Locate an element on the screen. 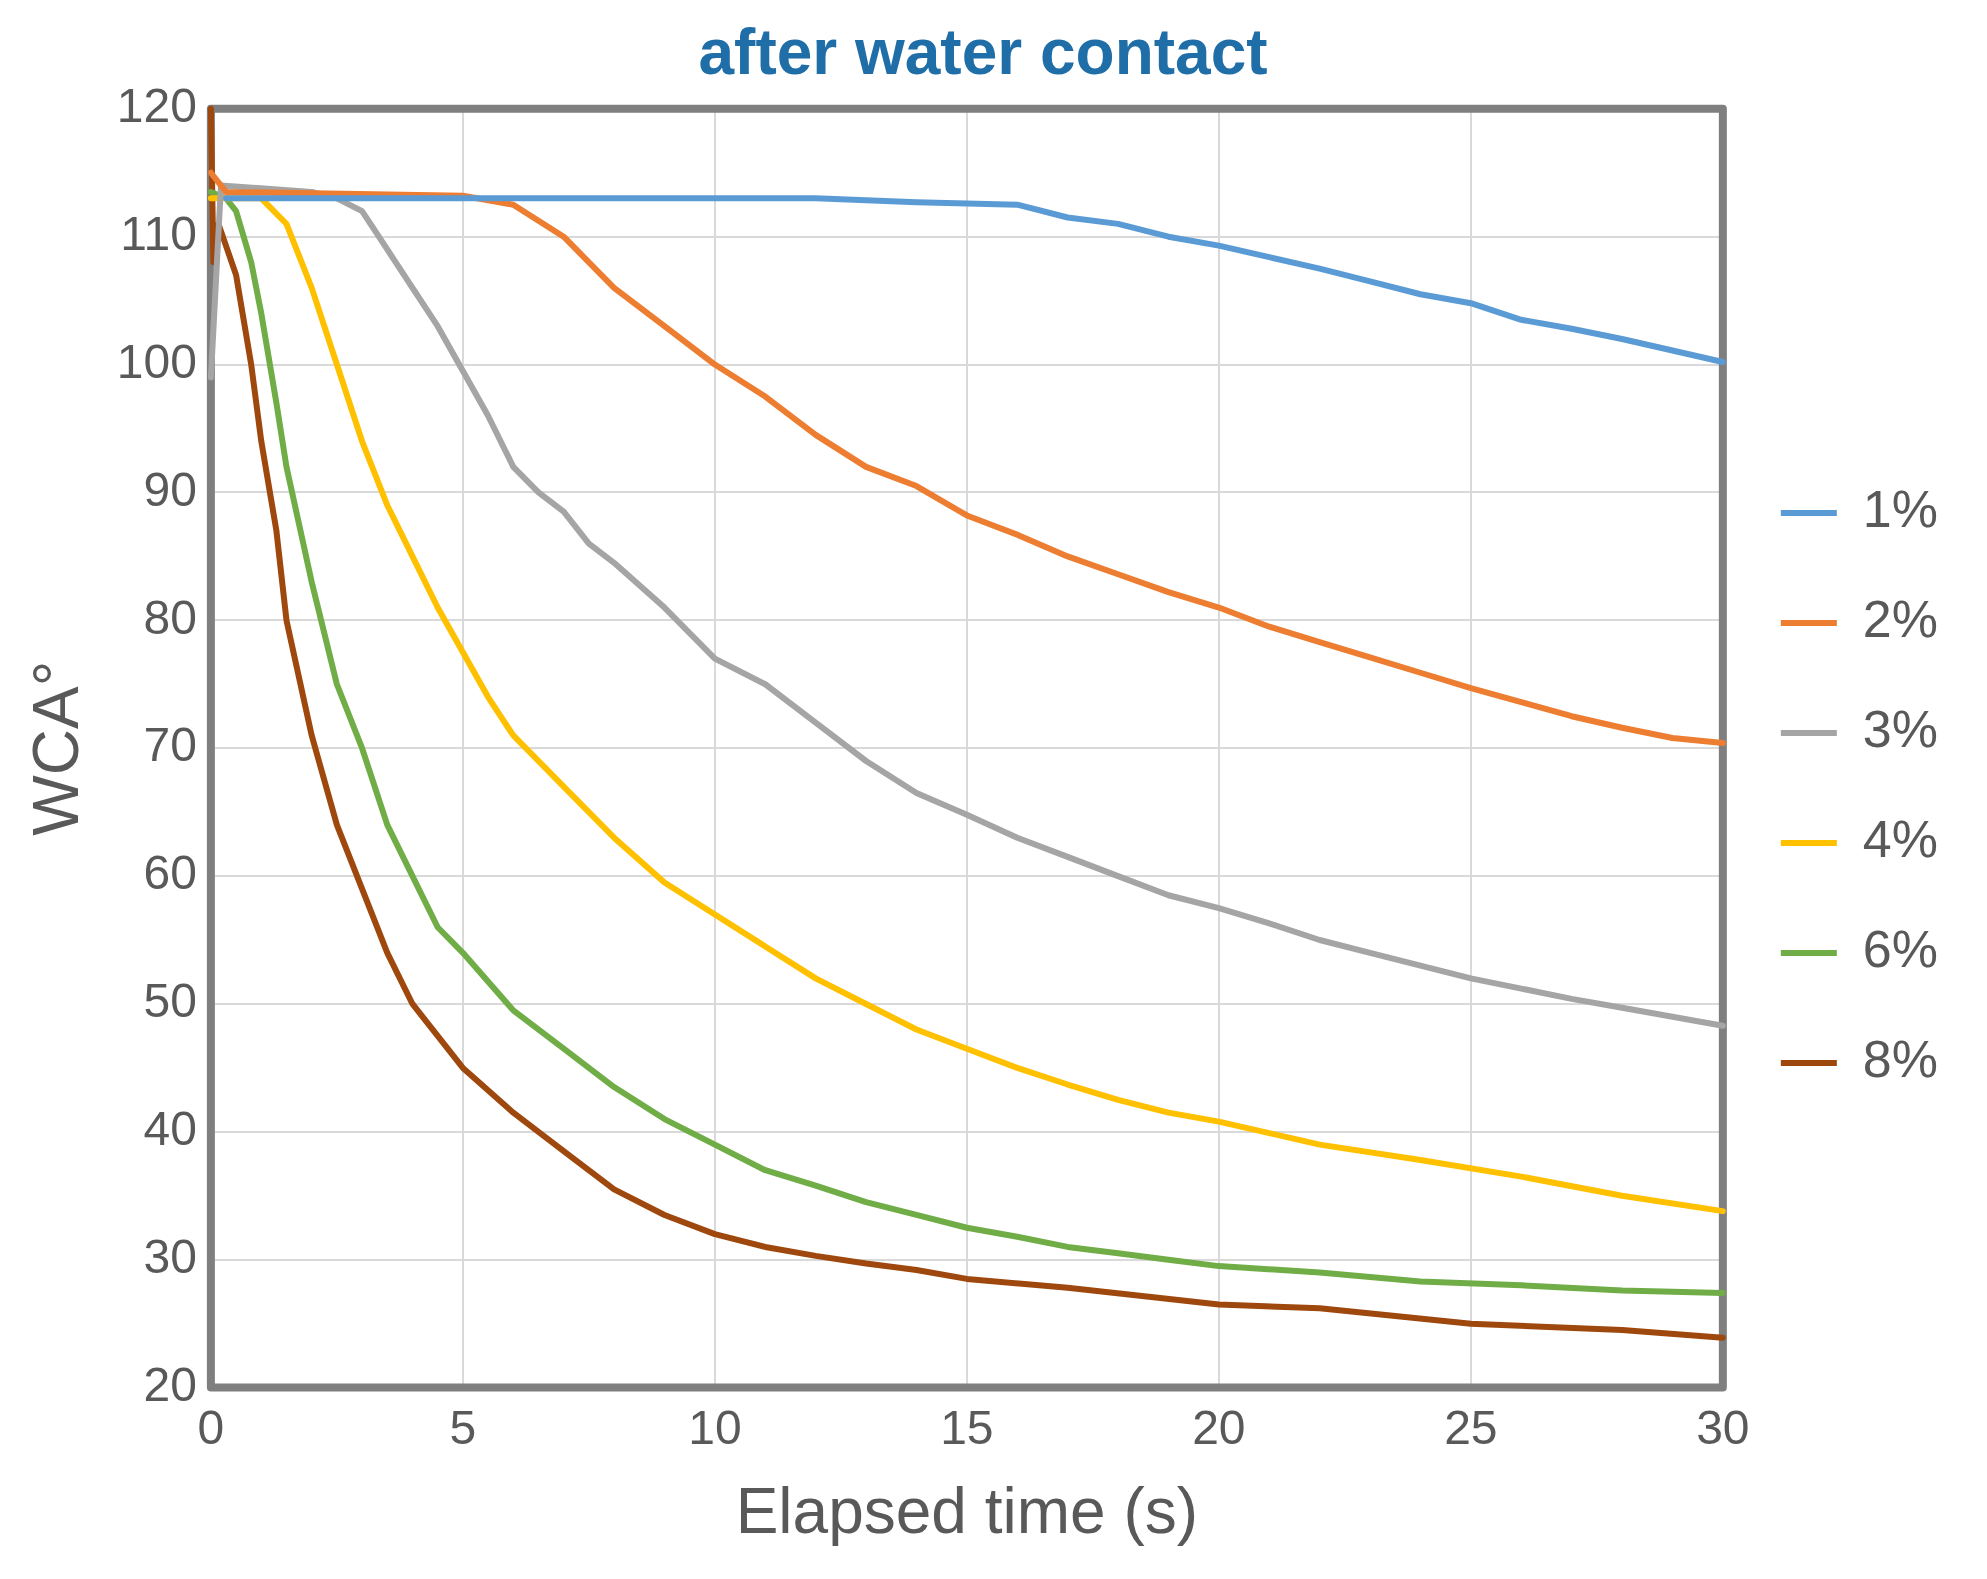  legend-label: 3% is located at coordinates (1900, 729).